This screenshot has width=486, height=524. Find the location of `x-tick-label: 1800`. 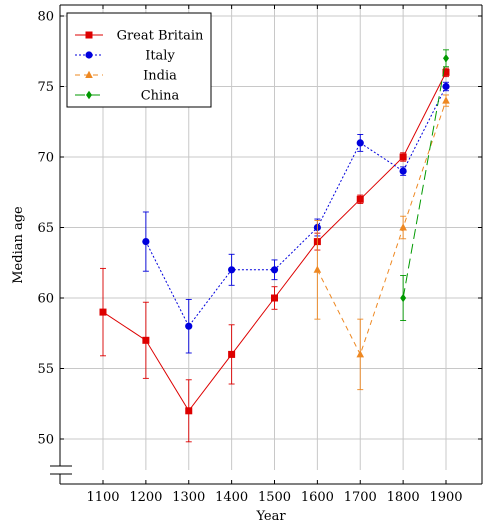

x-tick-label: 1800 is located at coordinates (403, 497).